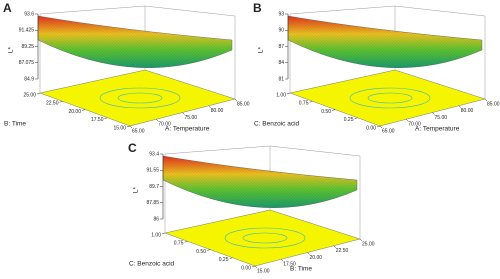  Describe the element at coordinates (29, 95) in the screenshot. I see `y-tick-label: 25.00` at that location.